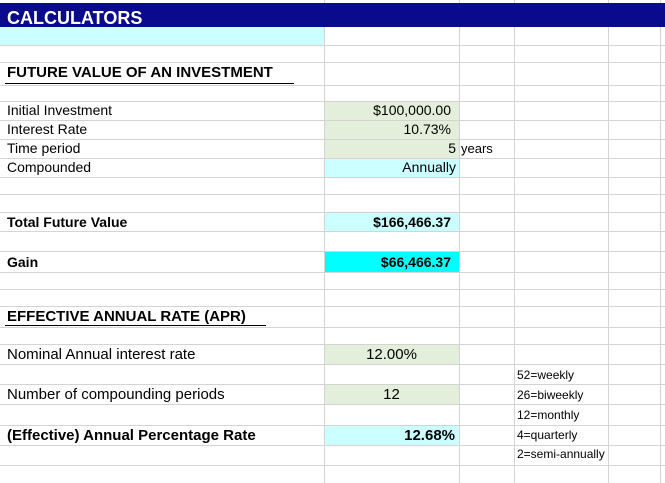  What do you see at coordinates (391, 435) in the screenshot?
I see `cyan-cell-effective` at bounding box center [391, 435].